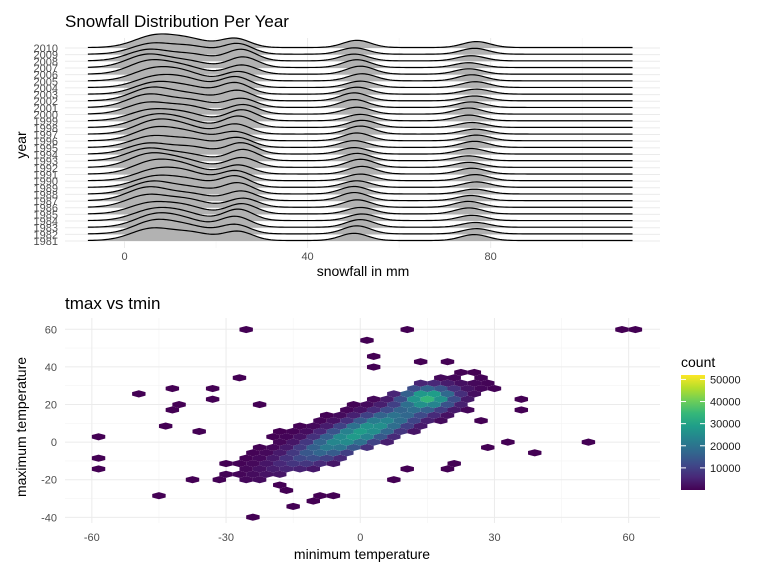  Describe the element at coordinates (46, 56) in the screenshot. I see `ridgeline-y-tick-label: 2009` at that location.